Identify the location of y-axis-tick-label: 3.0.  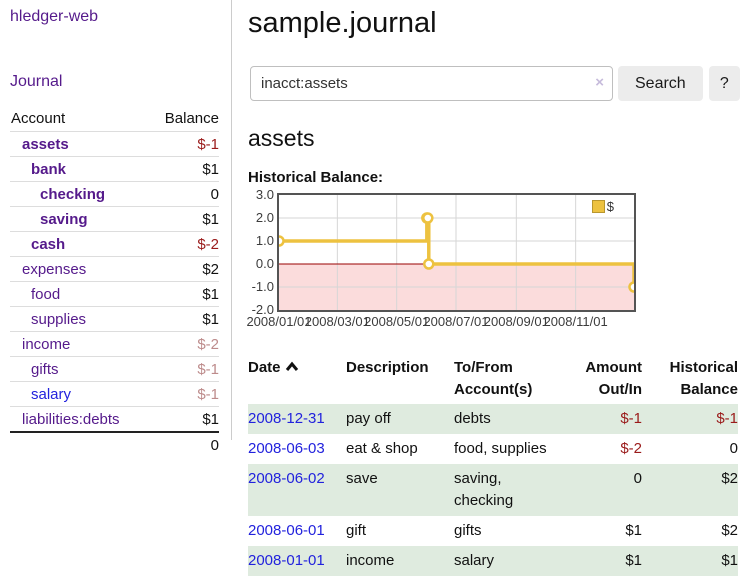
(264, 194).